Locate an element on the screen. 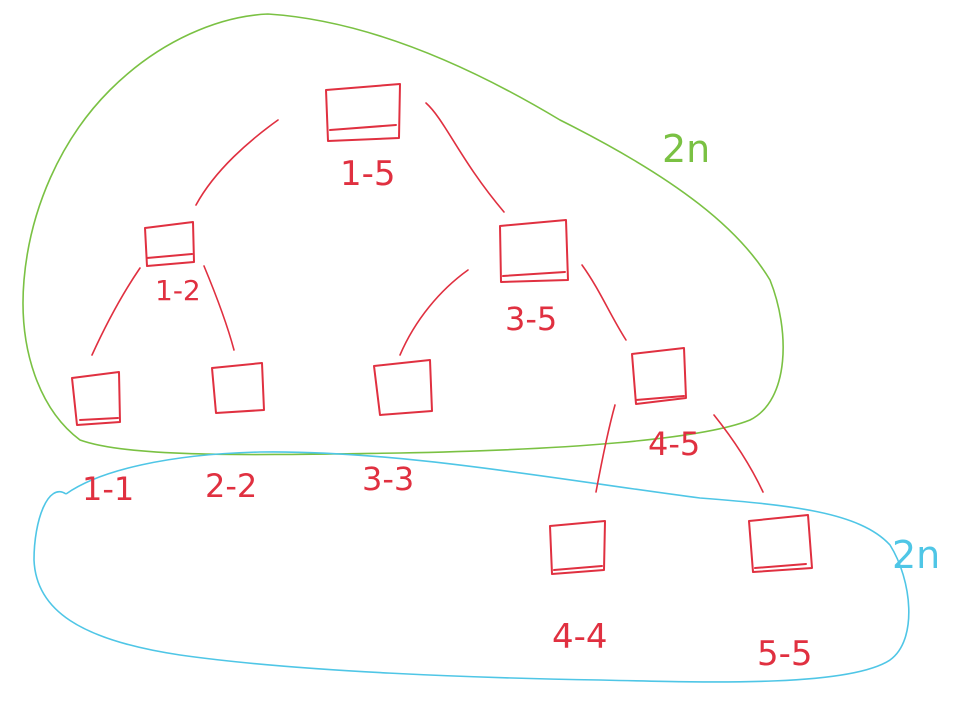  node-label-3-3: 3-3 is located at coordinates (388, 479).